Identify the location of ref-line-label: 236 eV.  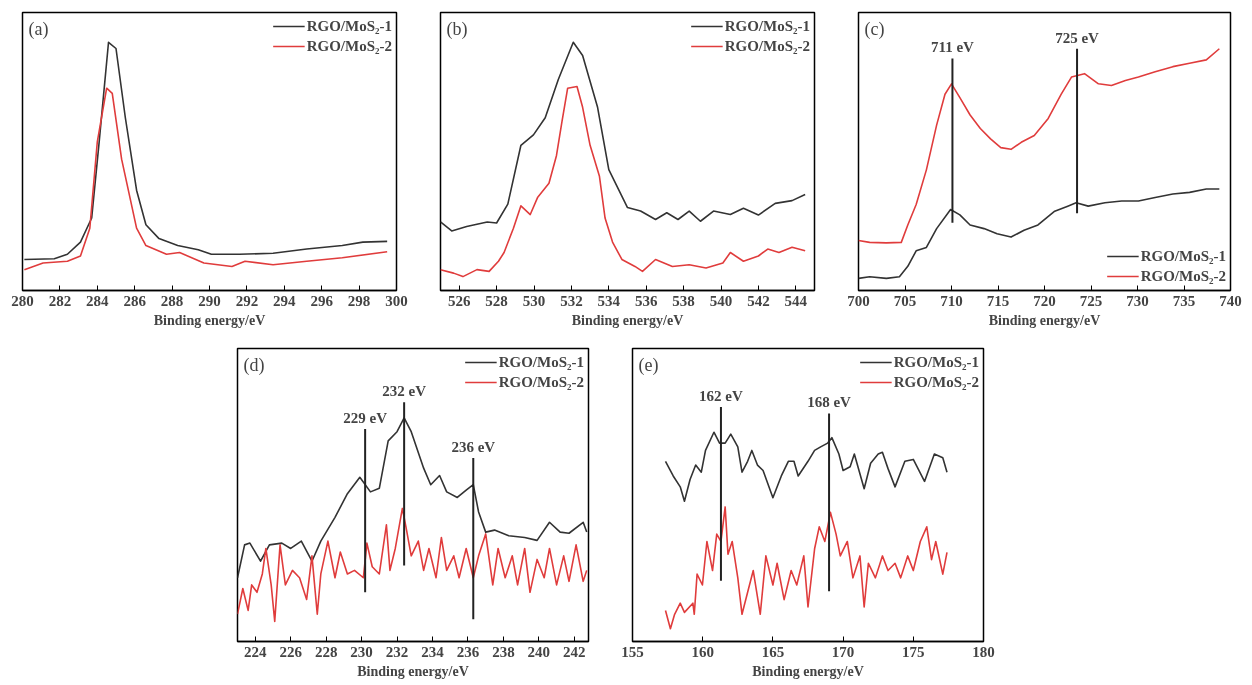
(473, 447).